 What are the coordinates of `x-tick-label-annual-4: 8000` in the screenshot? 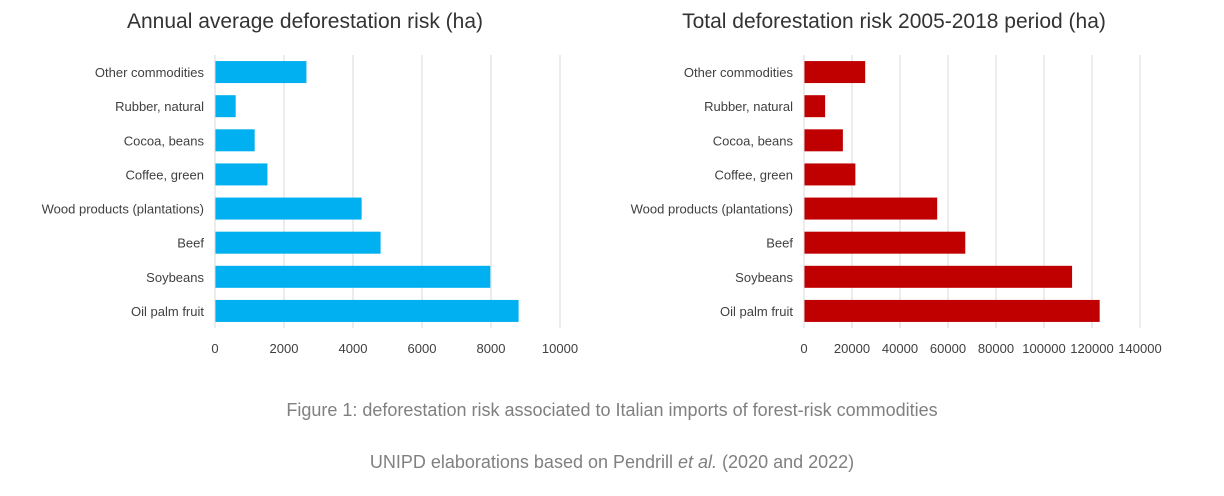 It's located at (491, 348).